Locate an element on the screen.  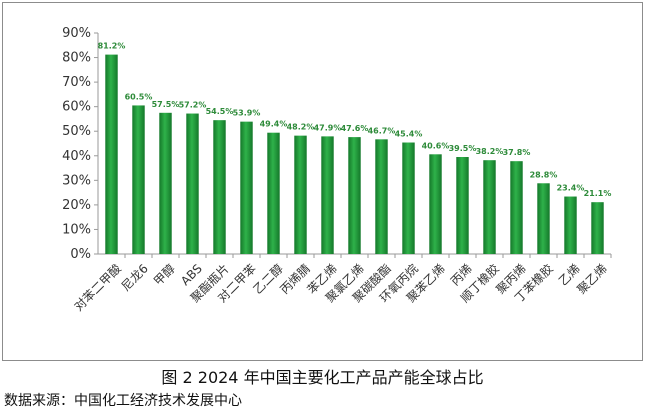
data-label: 23.4% is located at coordinates (571, 188).